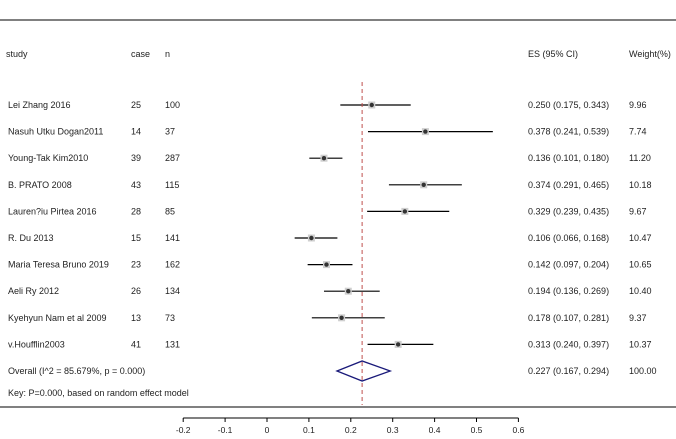 The width and height of the screenshot is (676, 439). Describe the element at coordinates (643, 371) in the screenshot. I see `overall-weight: 100.00` at that location.